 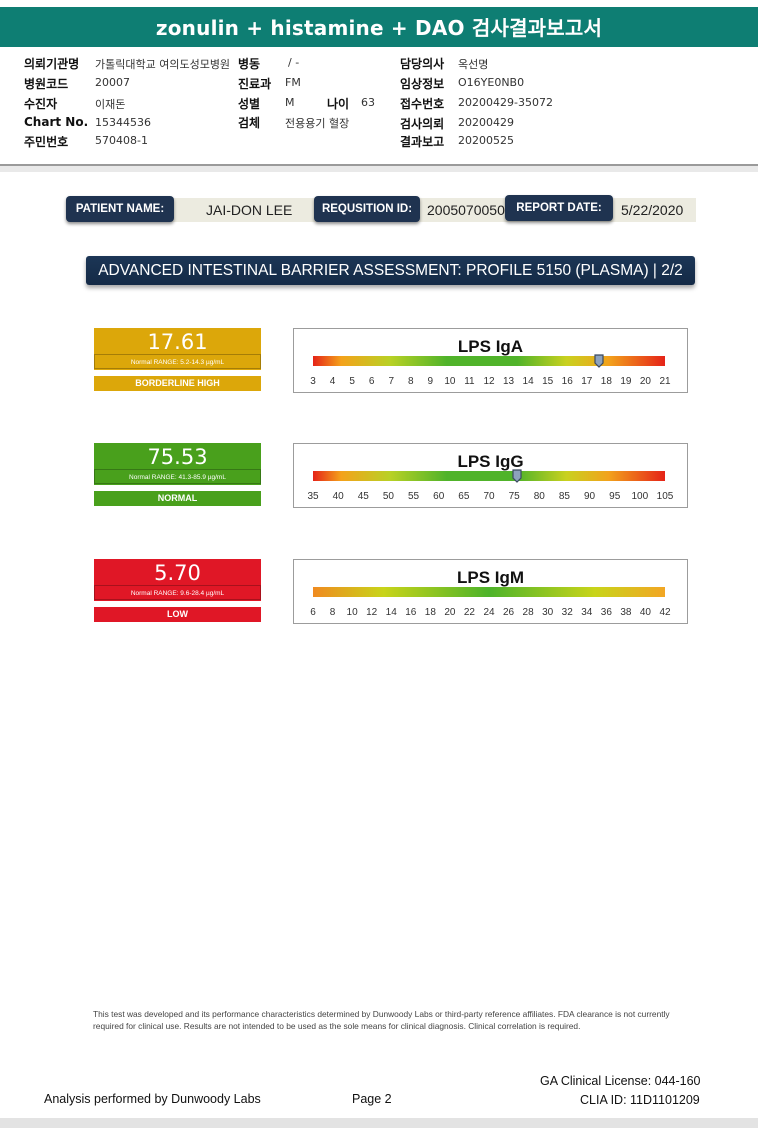 I want to click on header-value-resident-no: 570408-1, so click(x=121, y=140).